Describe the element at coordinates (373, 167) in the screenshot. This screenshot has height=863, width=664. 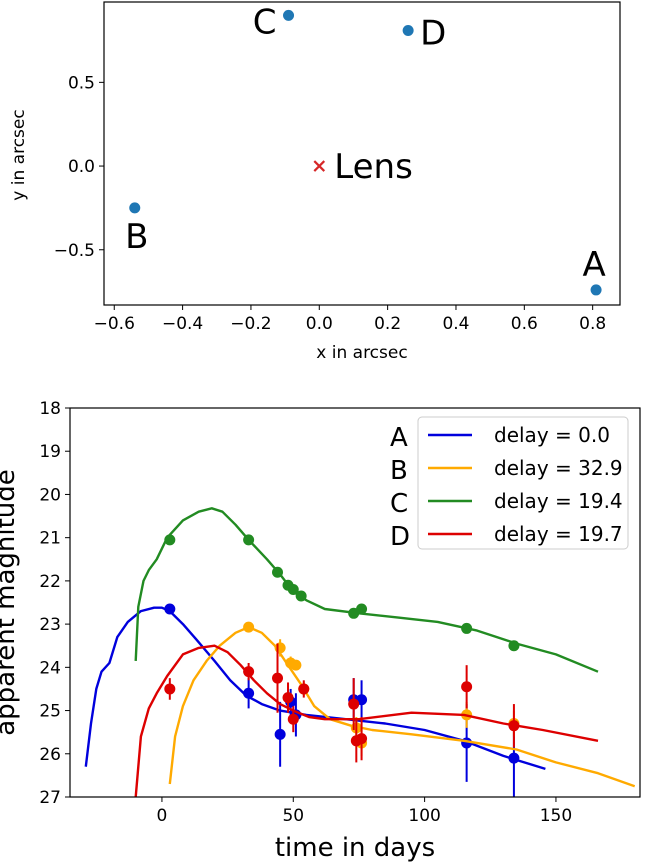
I see `lens-label: Lens` at that location.